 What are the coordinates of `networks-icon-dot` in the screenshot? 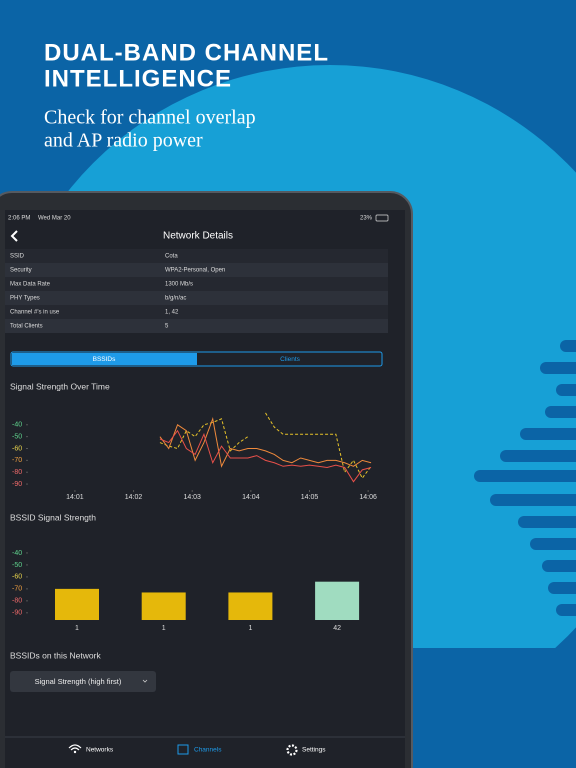 It's located at (75, 752).